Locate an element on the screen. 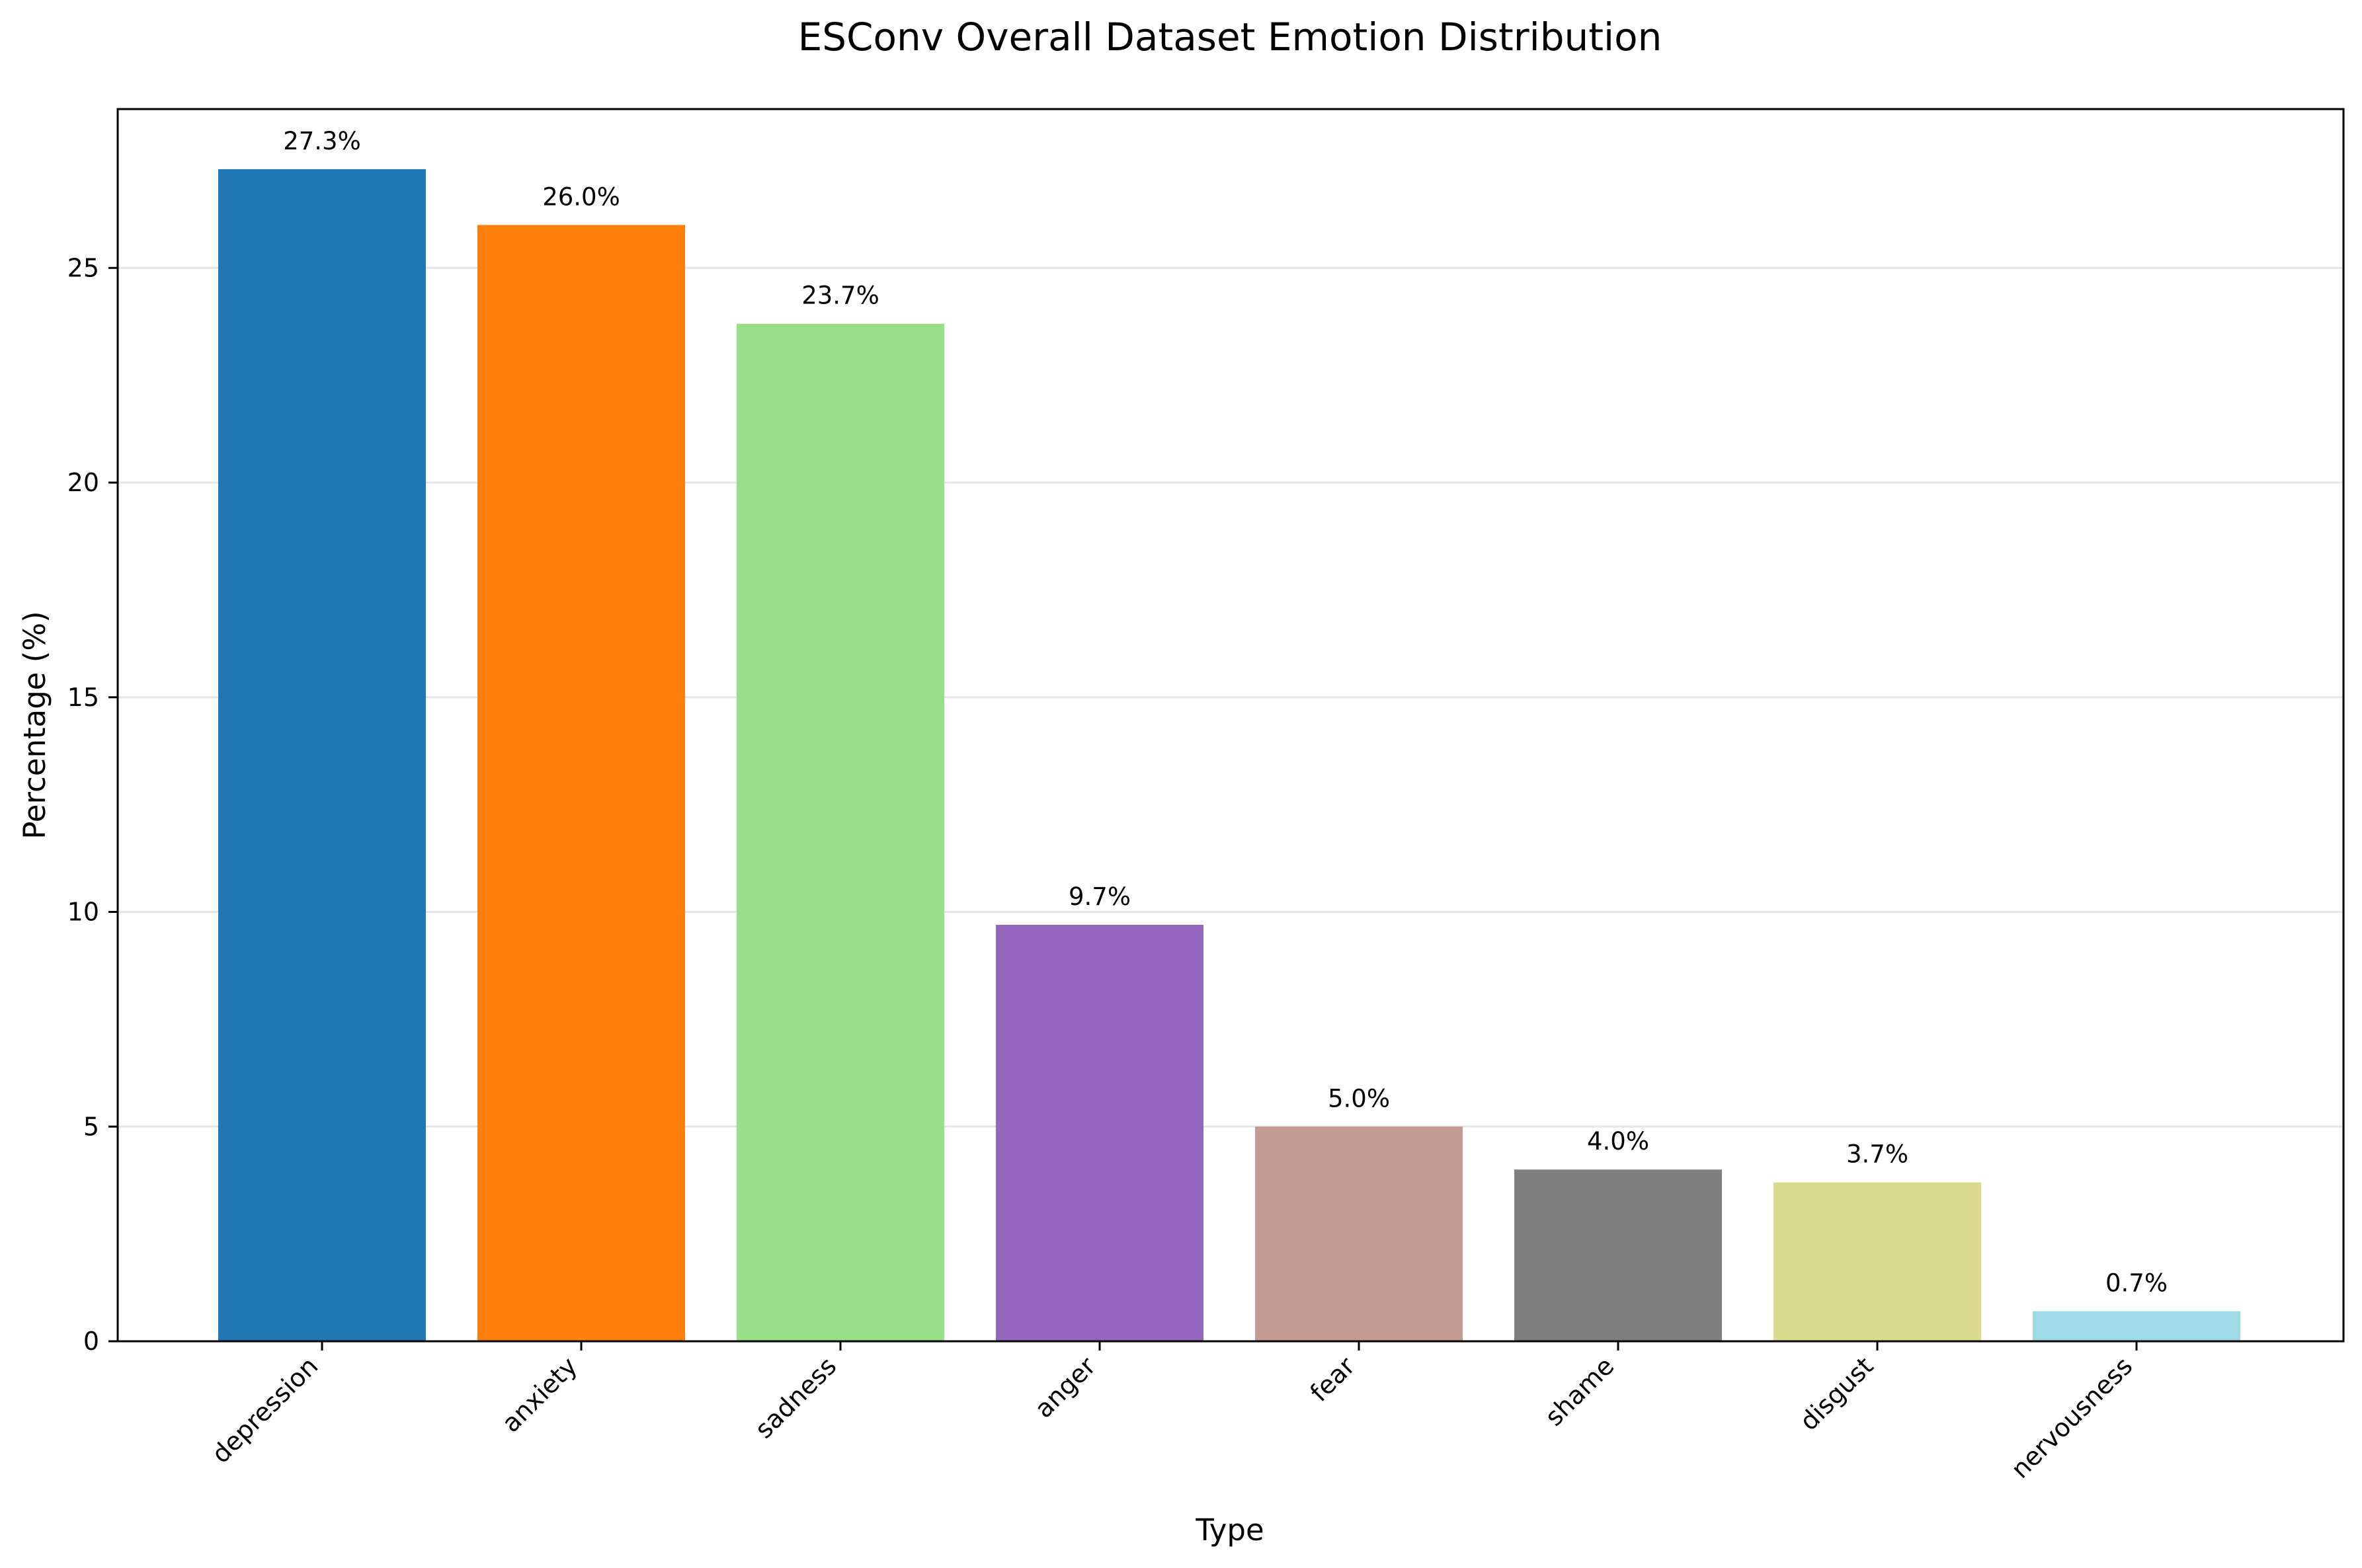 The image size is (2362, 1568). value-label-shame: 4.0% is located at coordinates (1618, 1141).